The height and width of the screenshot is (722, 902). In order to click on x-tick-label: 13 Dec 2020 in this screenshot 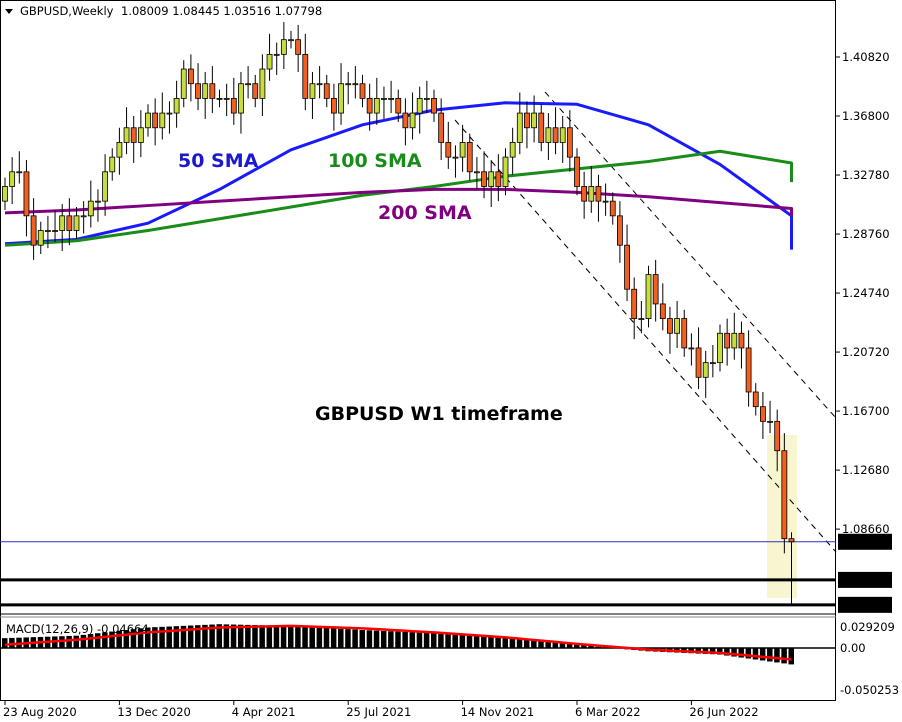, I will do `click(153, 712)`.